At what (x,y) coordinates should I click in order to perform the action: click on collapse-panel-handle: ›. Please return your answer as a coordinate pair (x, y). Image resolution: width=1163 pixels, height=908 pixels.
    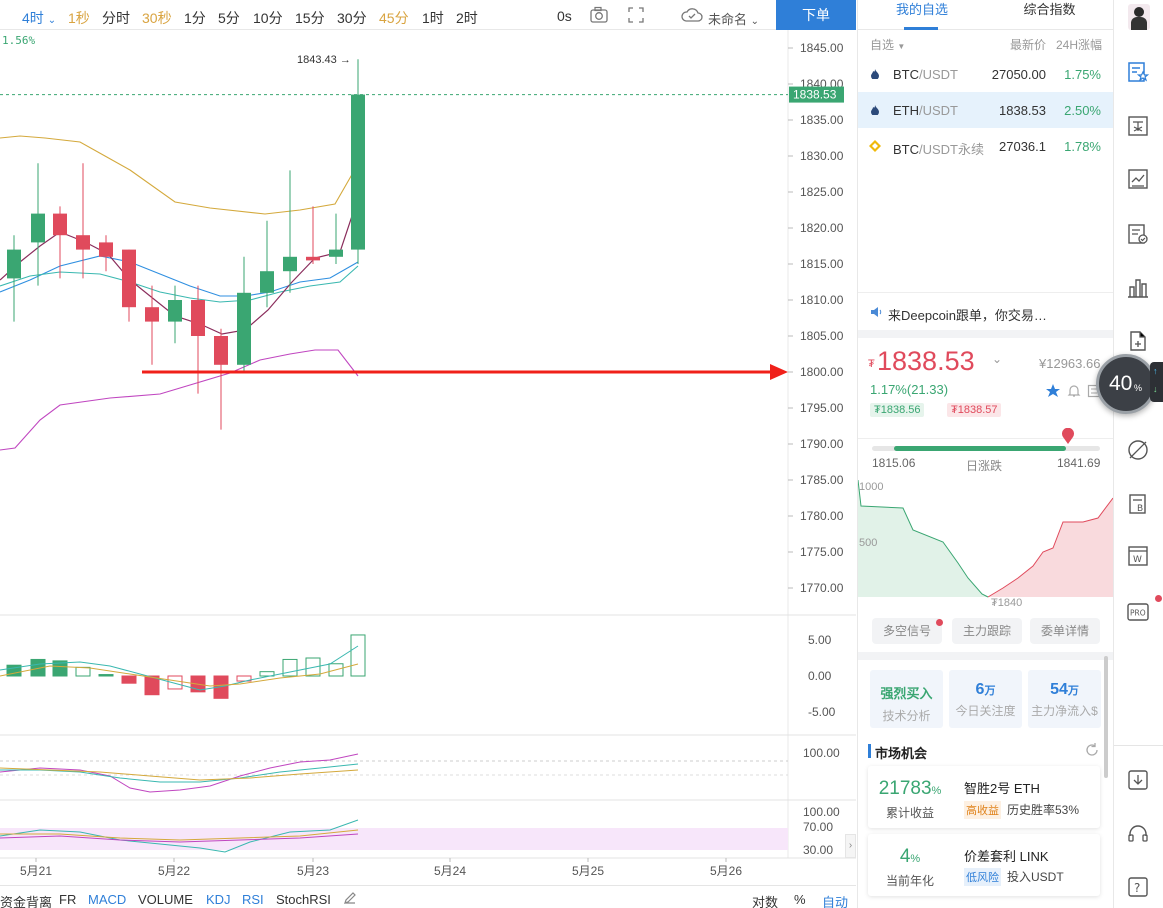
    Looking at the image, I should click on (850, 846).